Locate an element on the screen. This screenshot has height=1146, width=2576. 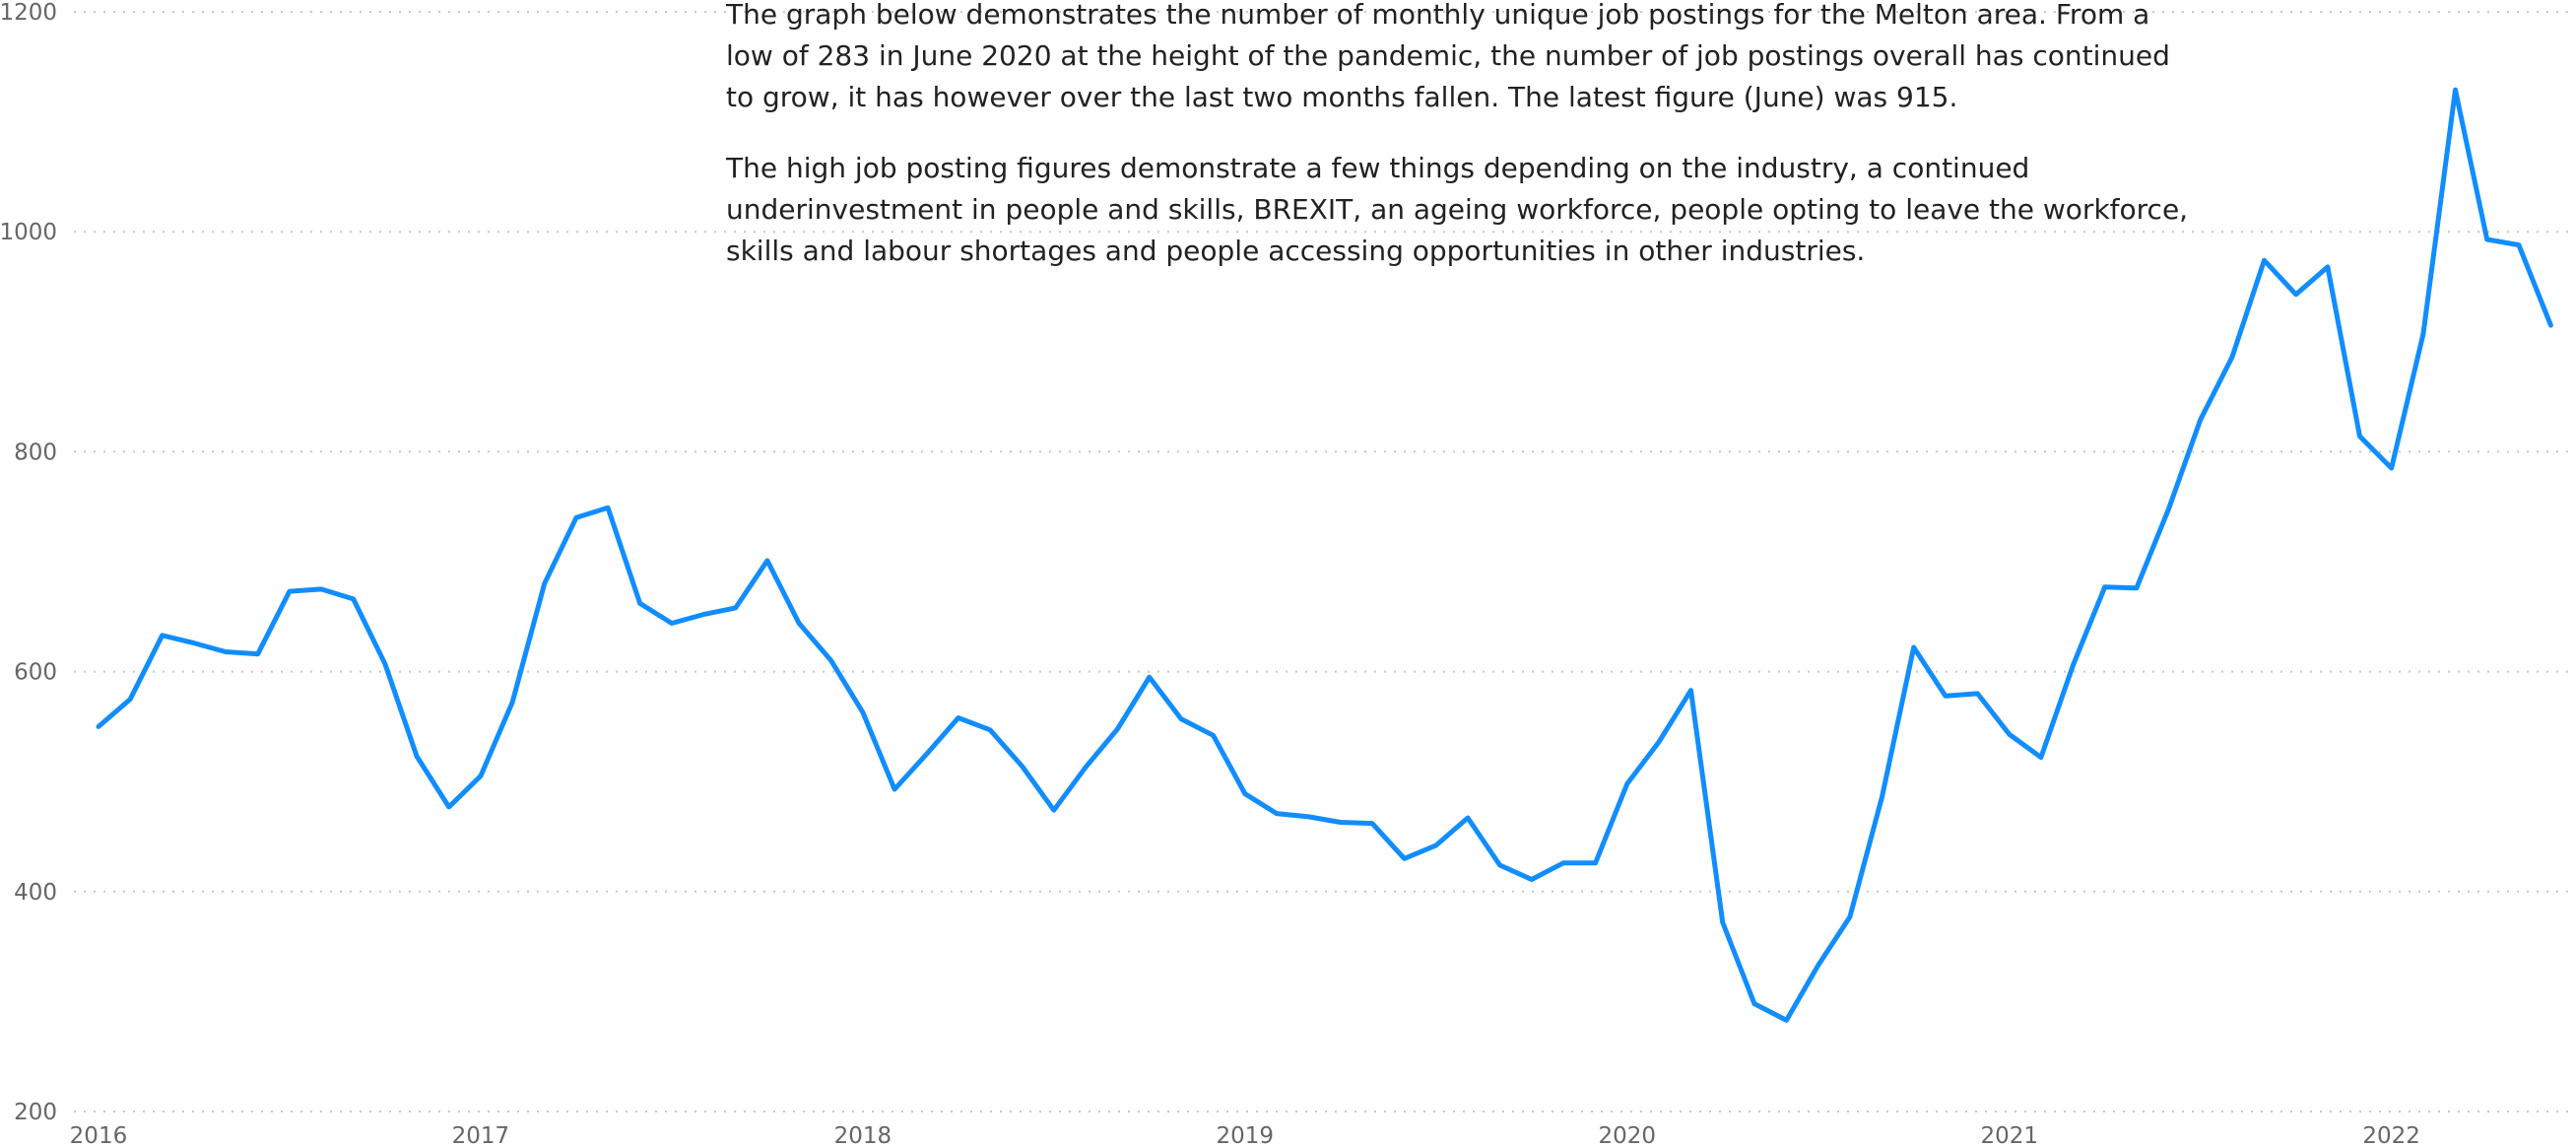
x-tick-label: 2021 is located at coordinates (2009, 1134).